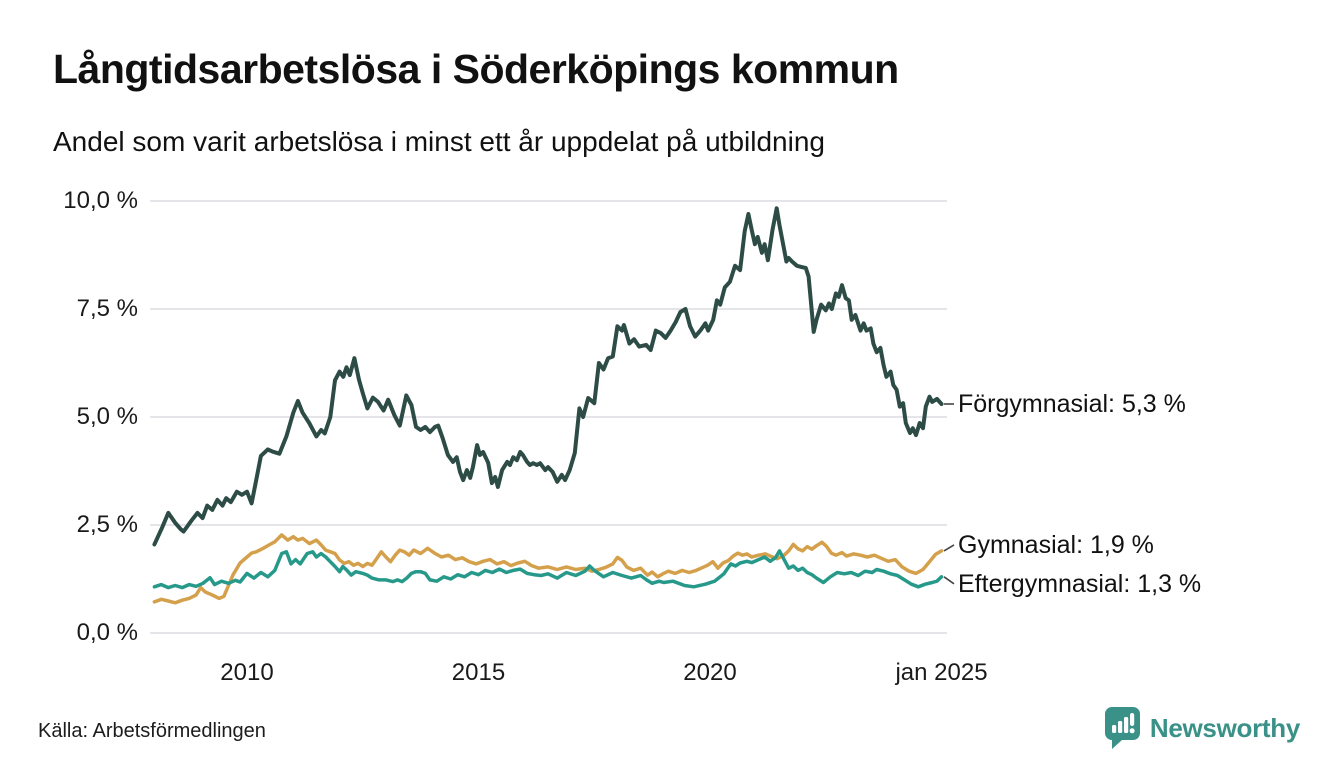 This screenshot has width=1340, height=780. What do you see at coordinates (949, 580) in the screenshot?
I see `label-connector-eftergymnasial` at bounding box center [949, 580].